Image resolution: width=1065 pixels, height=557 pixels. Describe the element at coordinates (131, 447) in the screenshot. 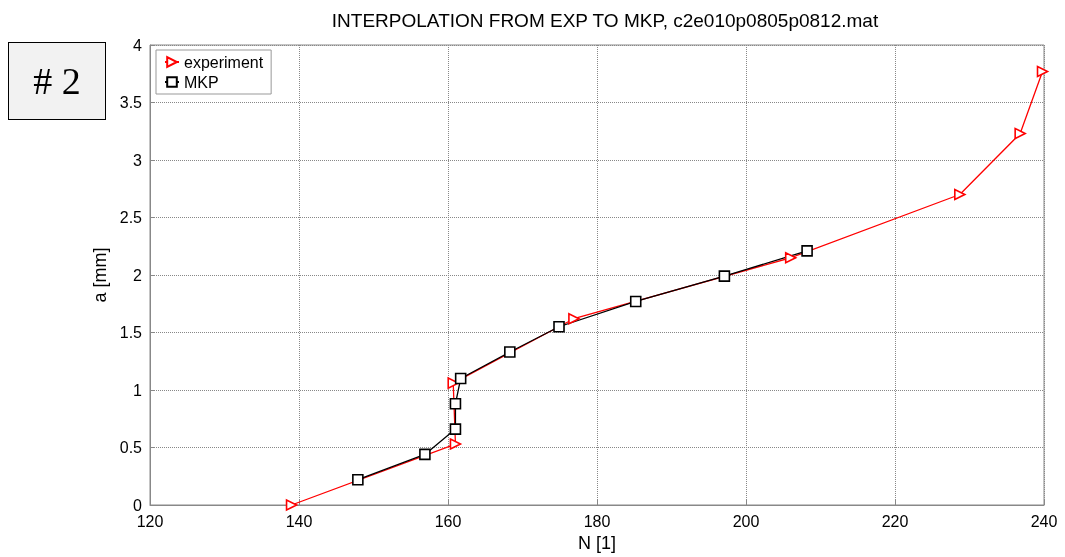

I see `y-tick-label: 0.5` at that location.